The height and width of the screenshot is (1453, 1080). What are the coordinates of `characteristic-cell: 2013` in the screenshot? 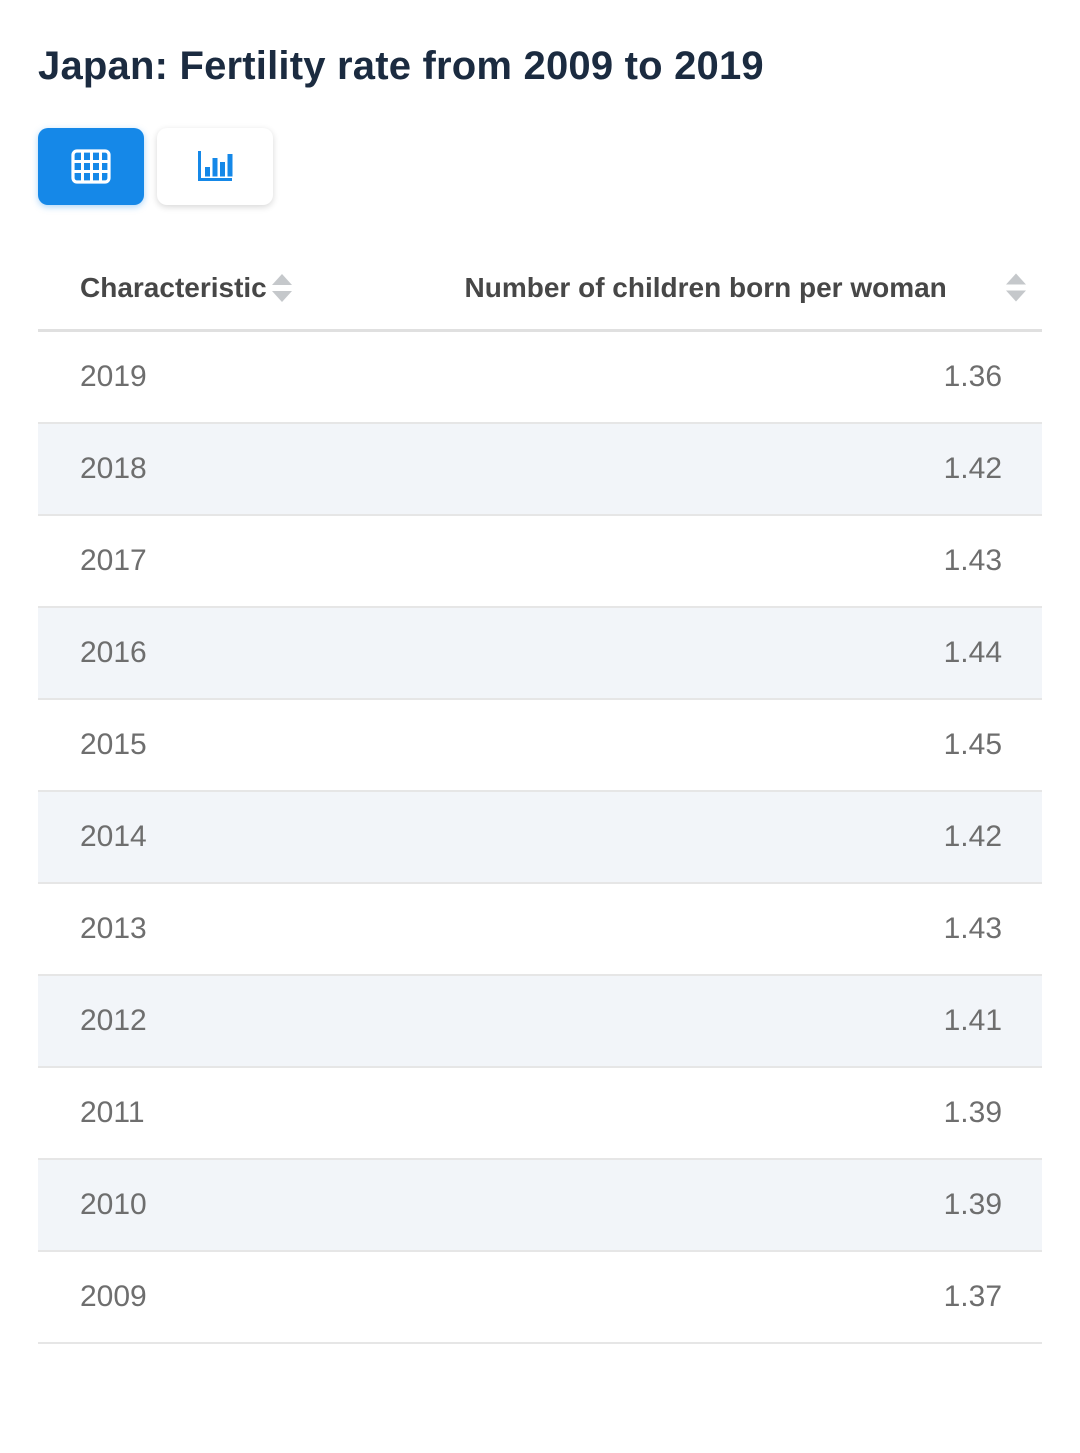 It's located at (204, 929).